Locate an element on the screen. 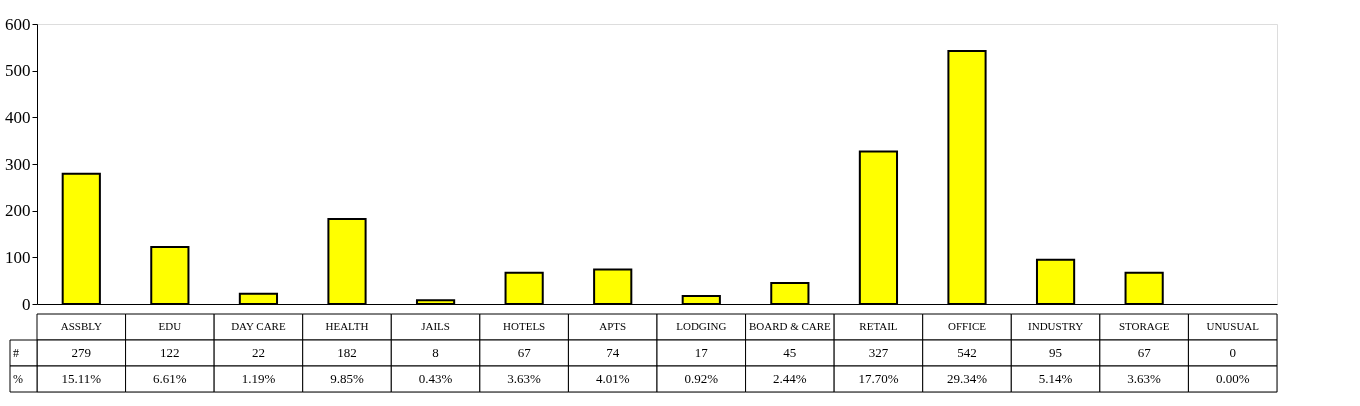  text: 17.70% is located at coordinates (878, 378).